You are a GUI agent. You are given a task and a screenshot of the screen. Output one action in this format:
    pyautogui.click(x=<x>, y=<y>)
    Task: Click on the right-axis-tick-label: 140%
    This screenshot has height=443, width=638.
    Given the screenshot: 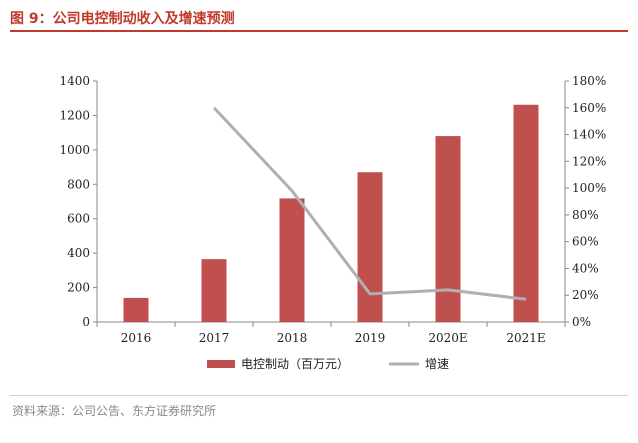 What is the action you would take?
    pyautogui.click(x=589, y=135)
    